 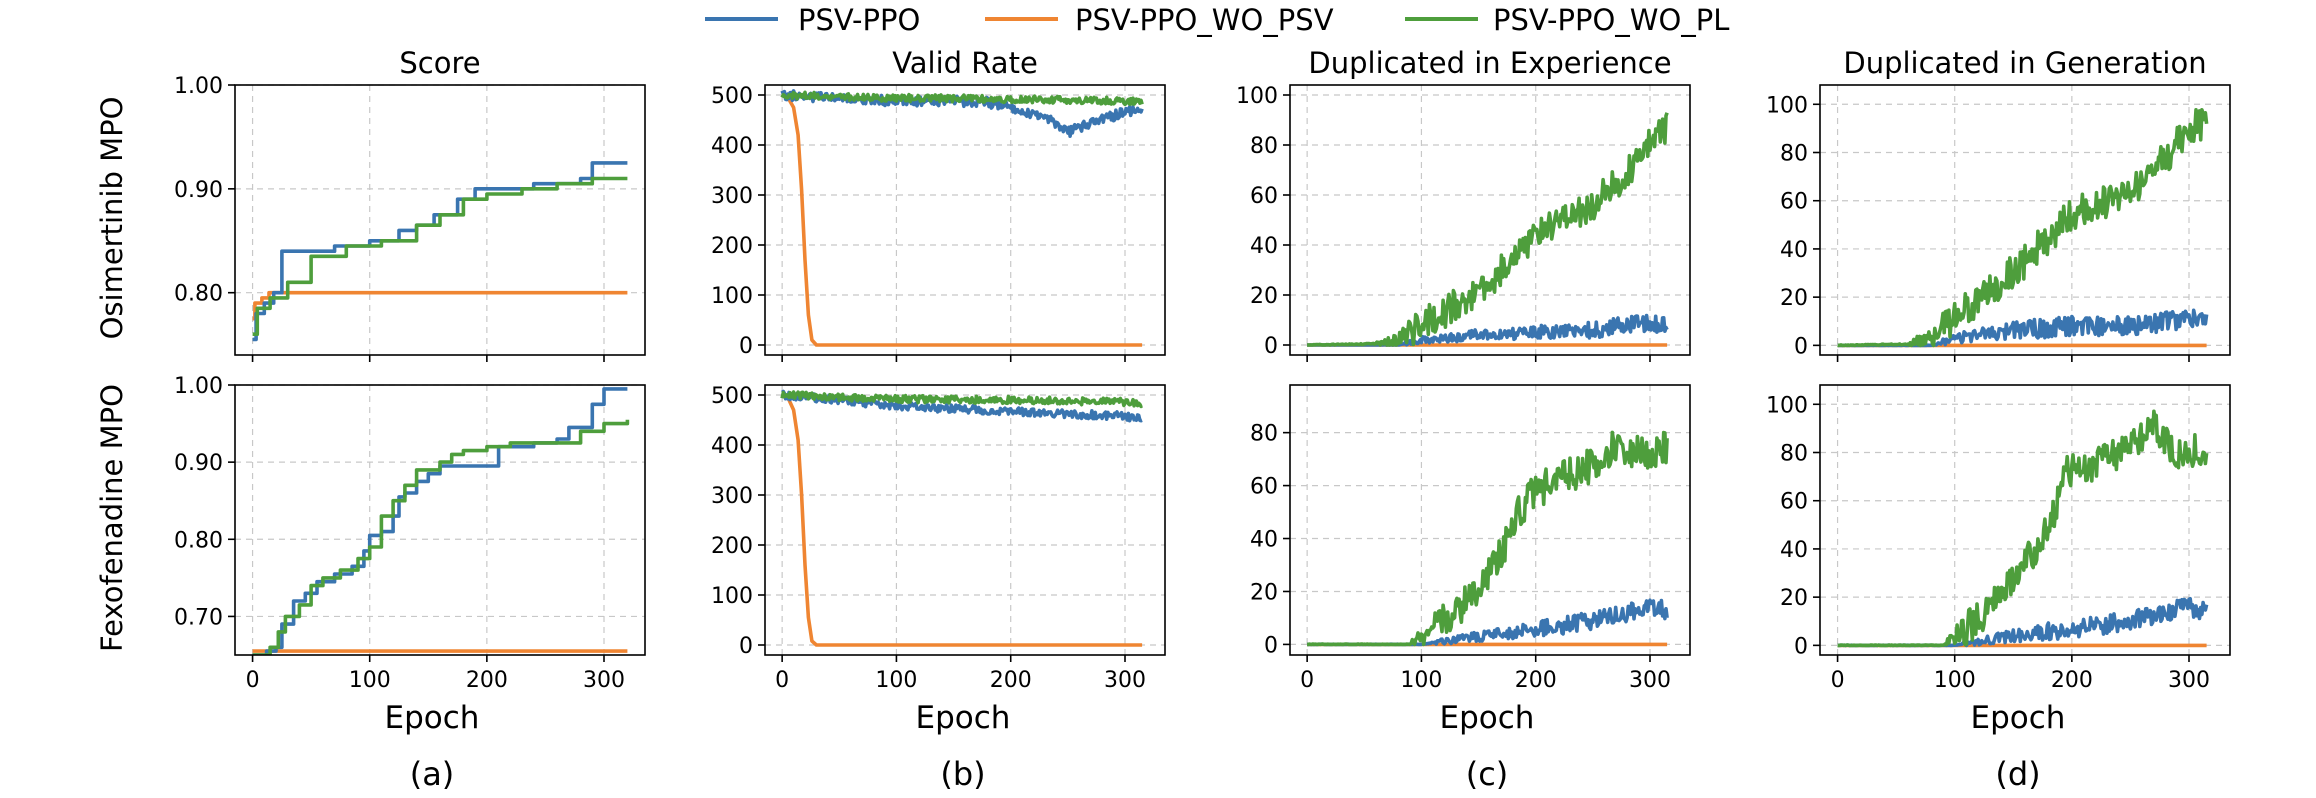 I want to click on panel-8-series-psv-ppo-wo-pl, so click(x=2022, y=528).